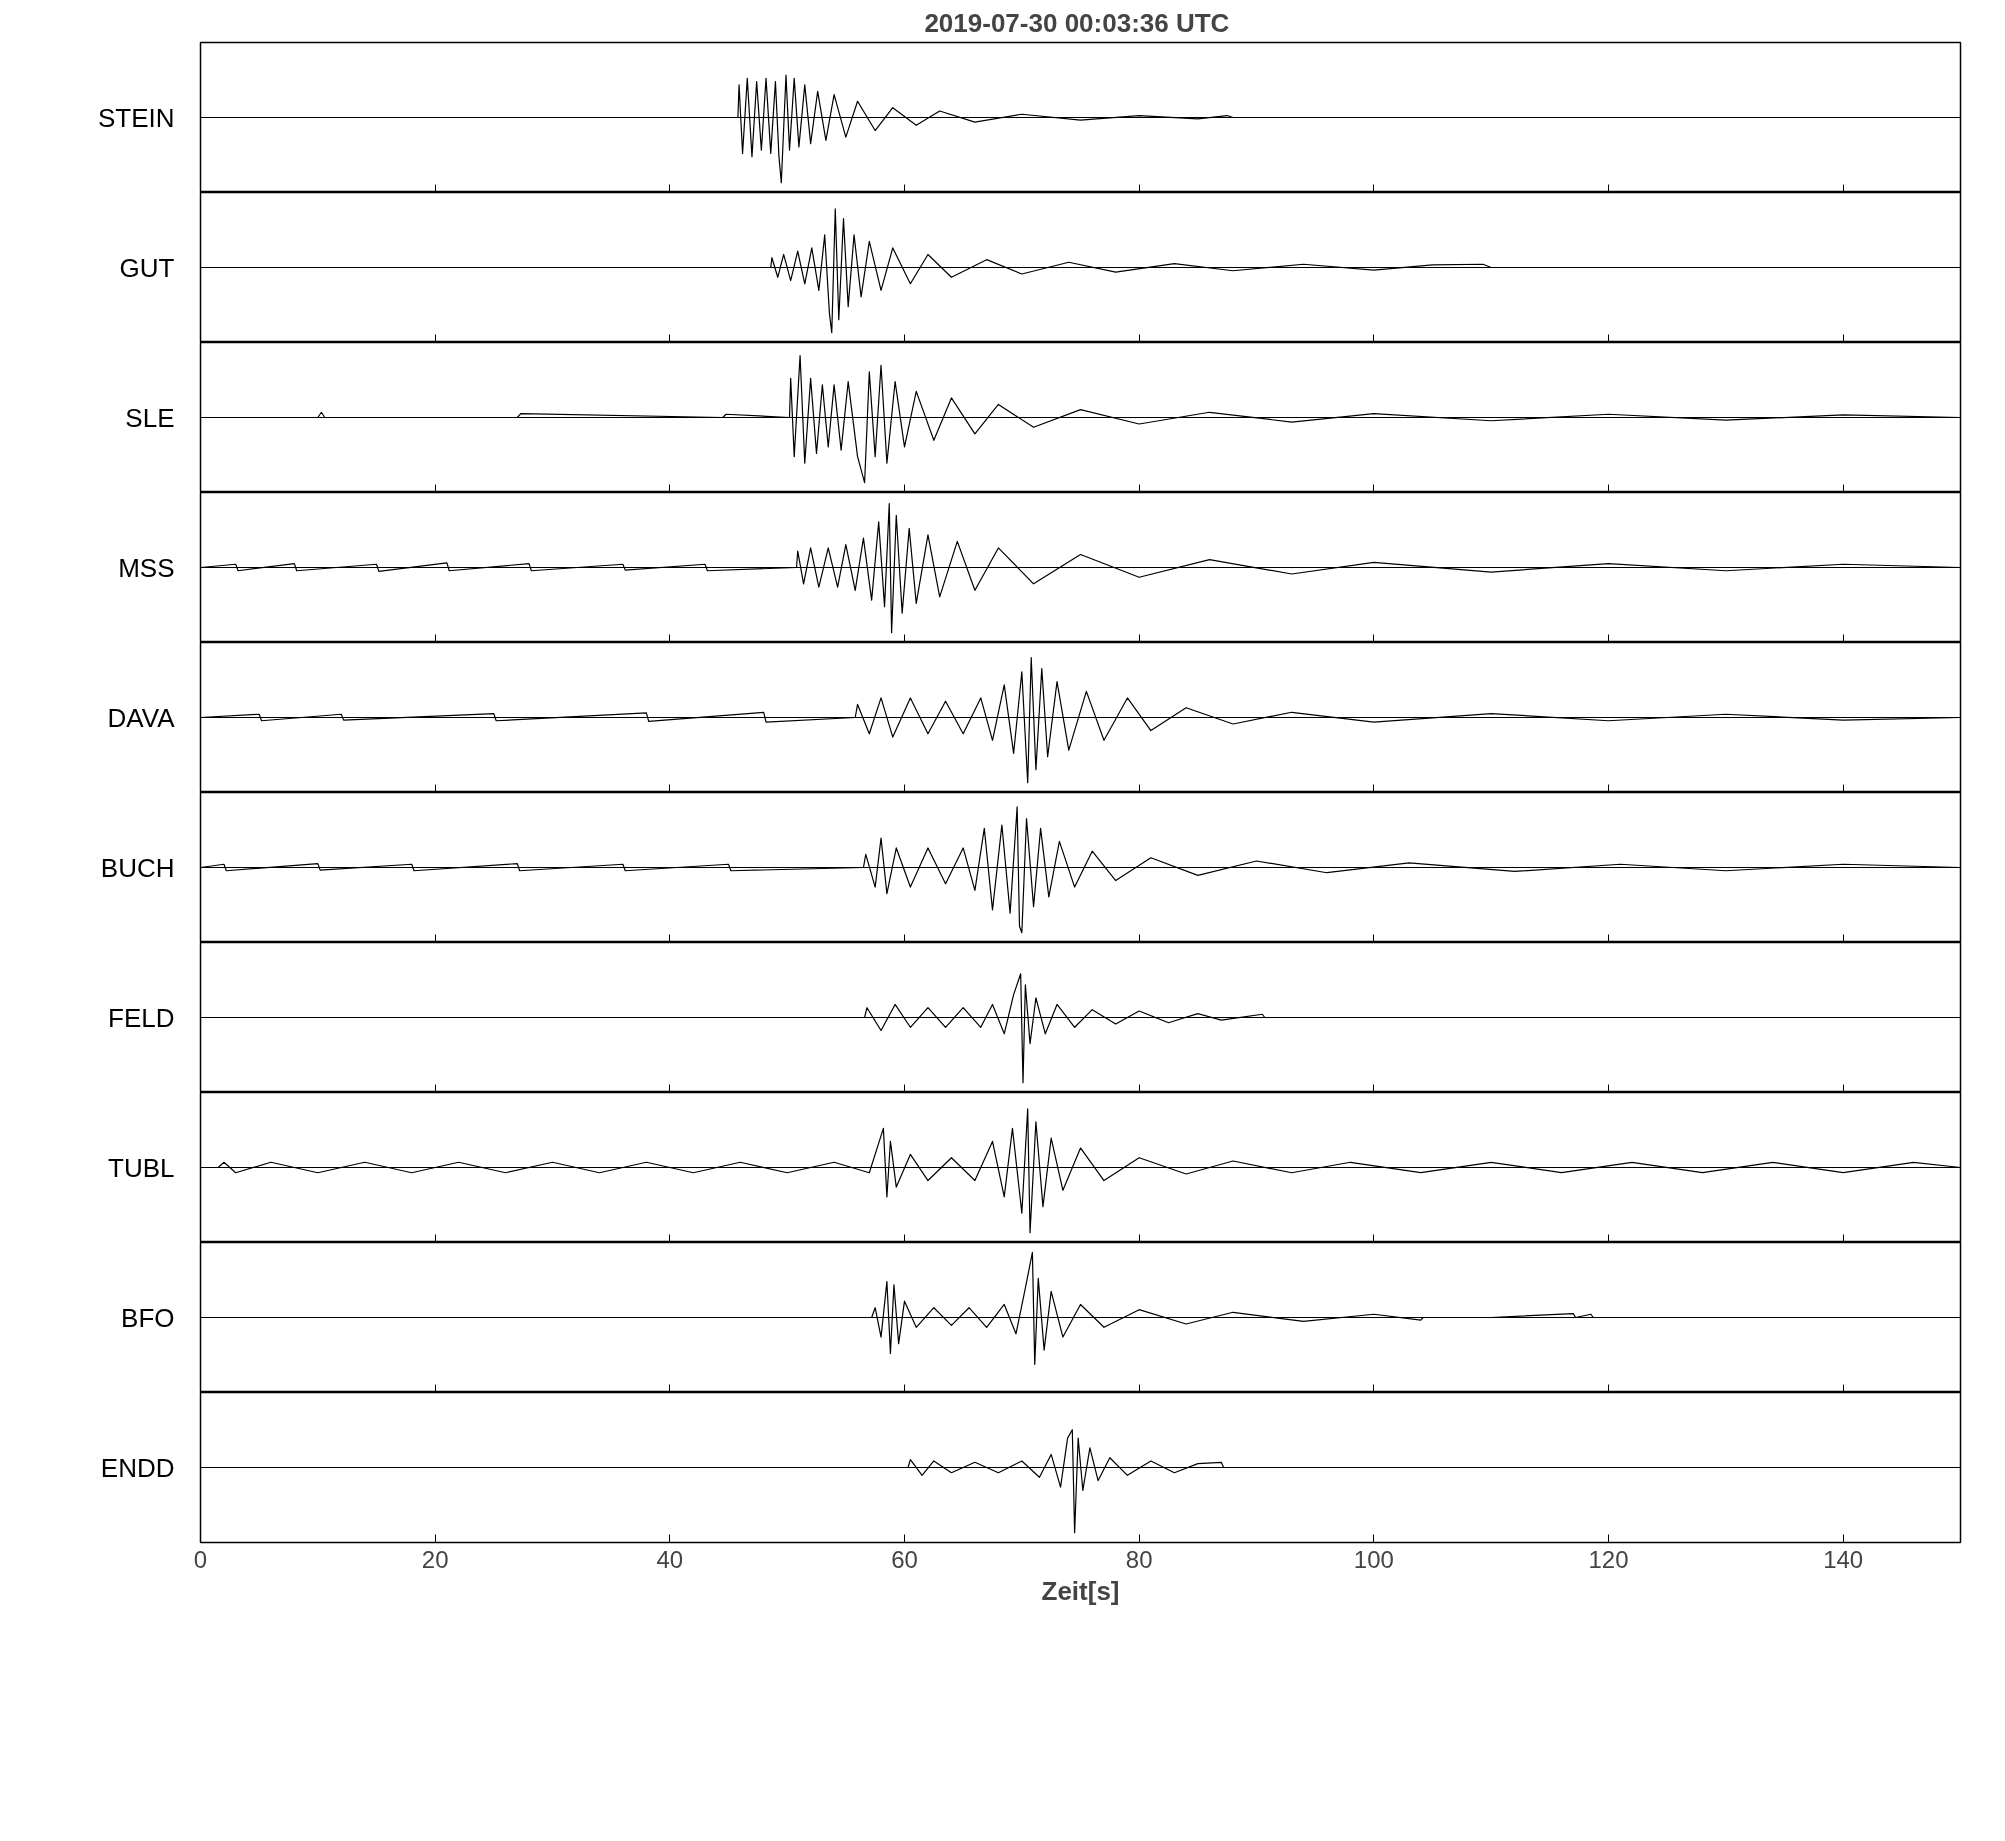  I want to click on x-tick-label: 100, so click(1373, 1559).